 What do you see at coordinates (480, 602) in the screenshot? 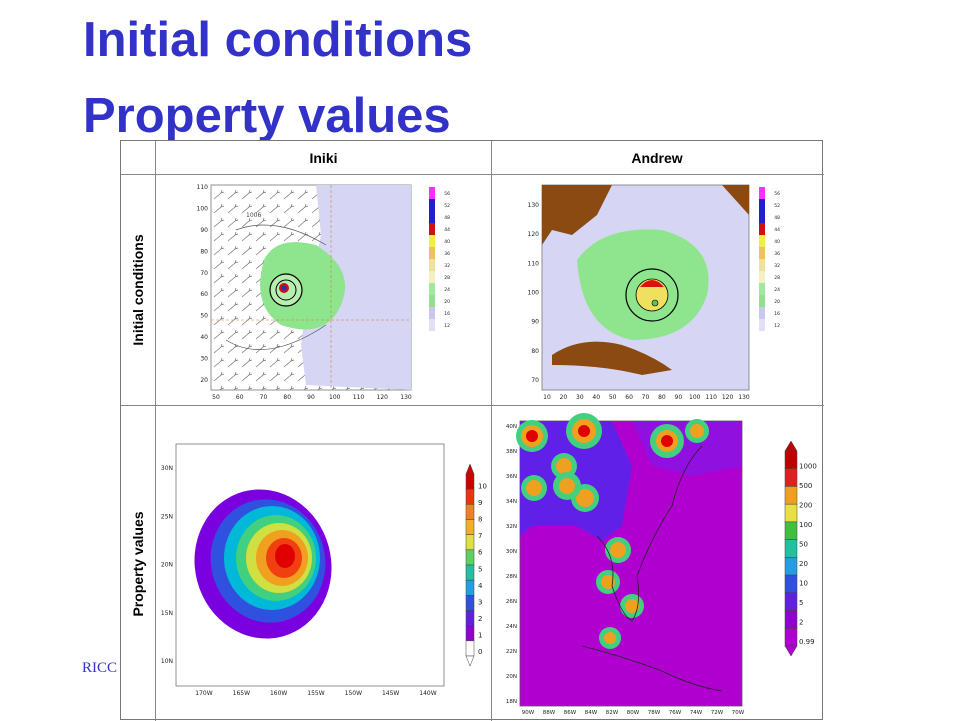
I see `colorbar-label: 3` at bounding box center [480, 602].